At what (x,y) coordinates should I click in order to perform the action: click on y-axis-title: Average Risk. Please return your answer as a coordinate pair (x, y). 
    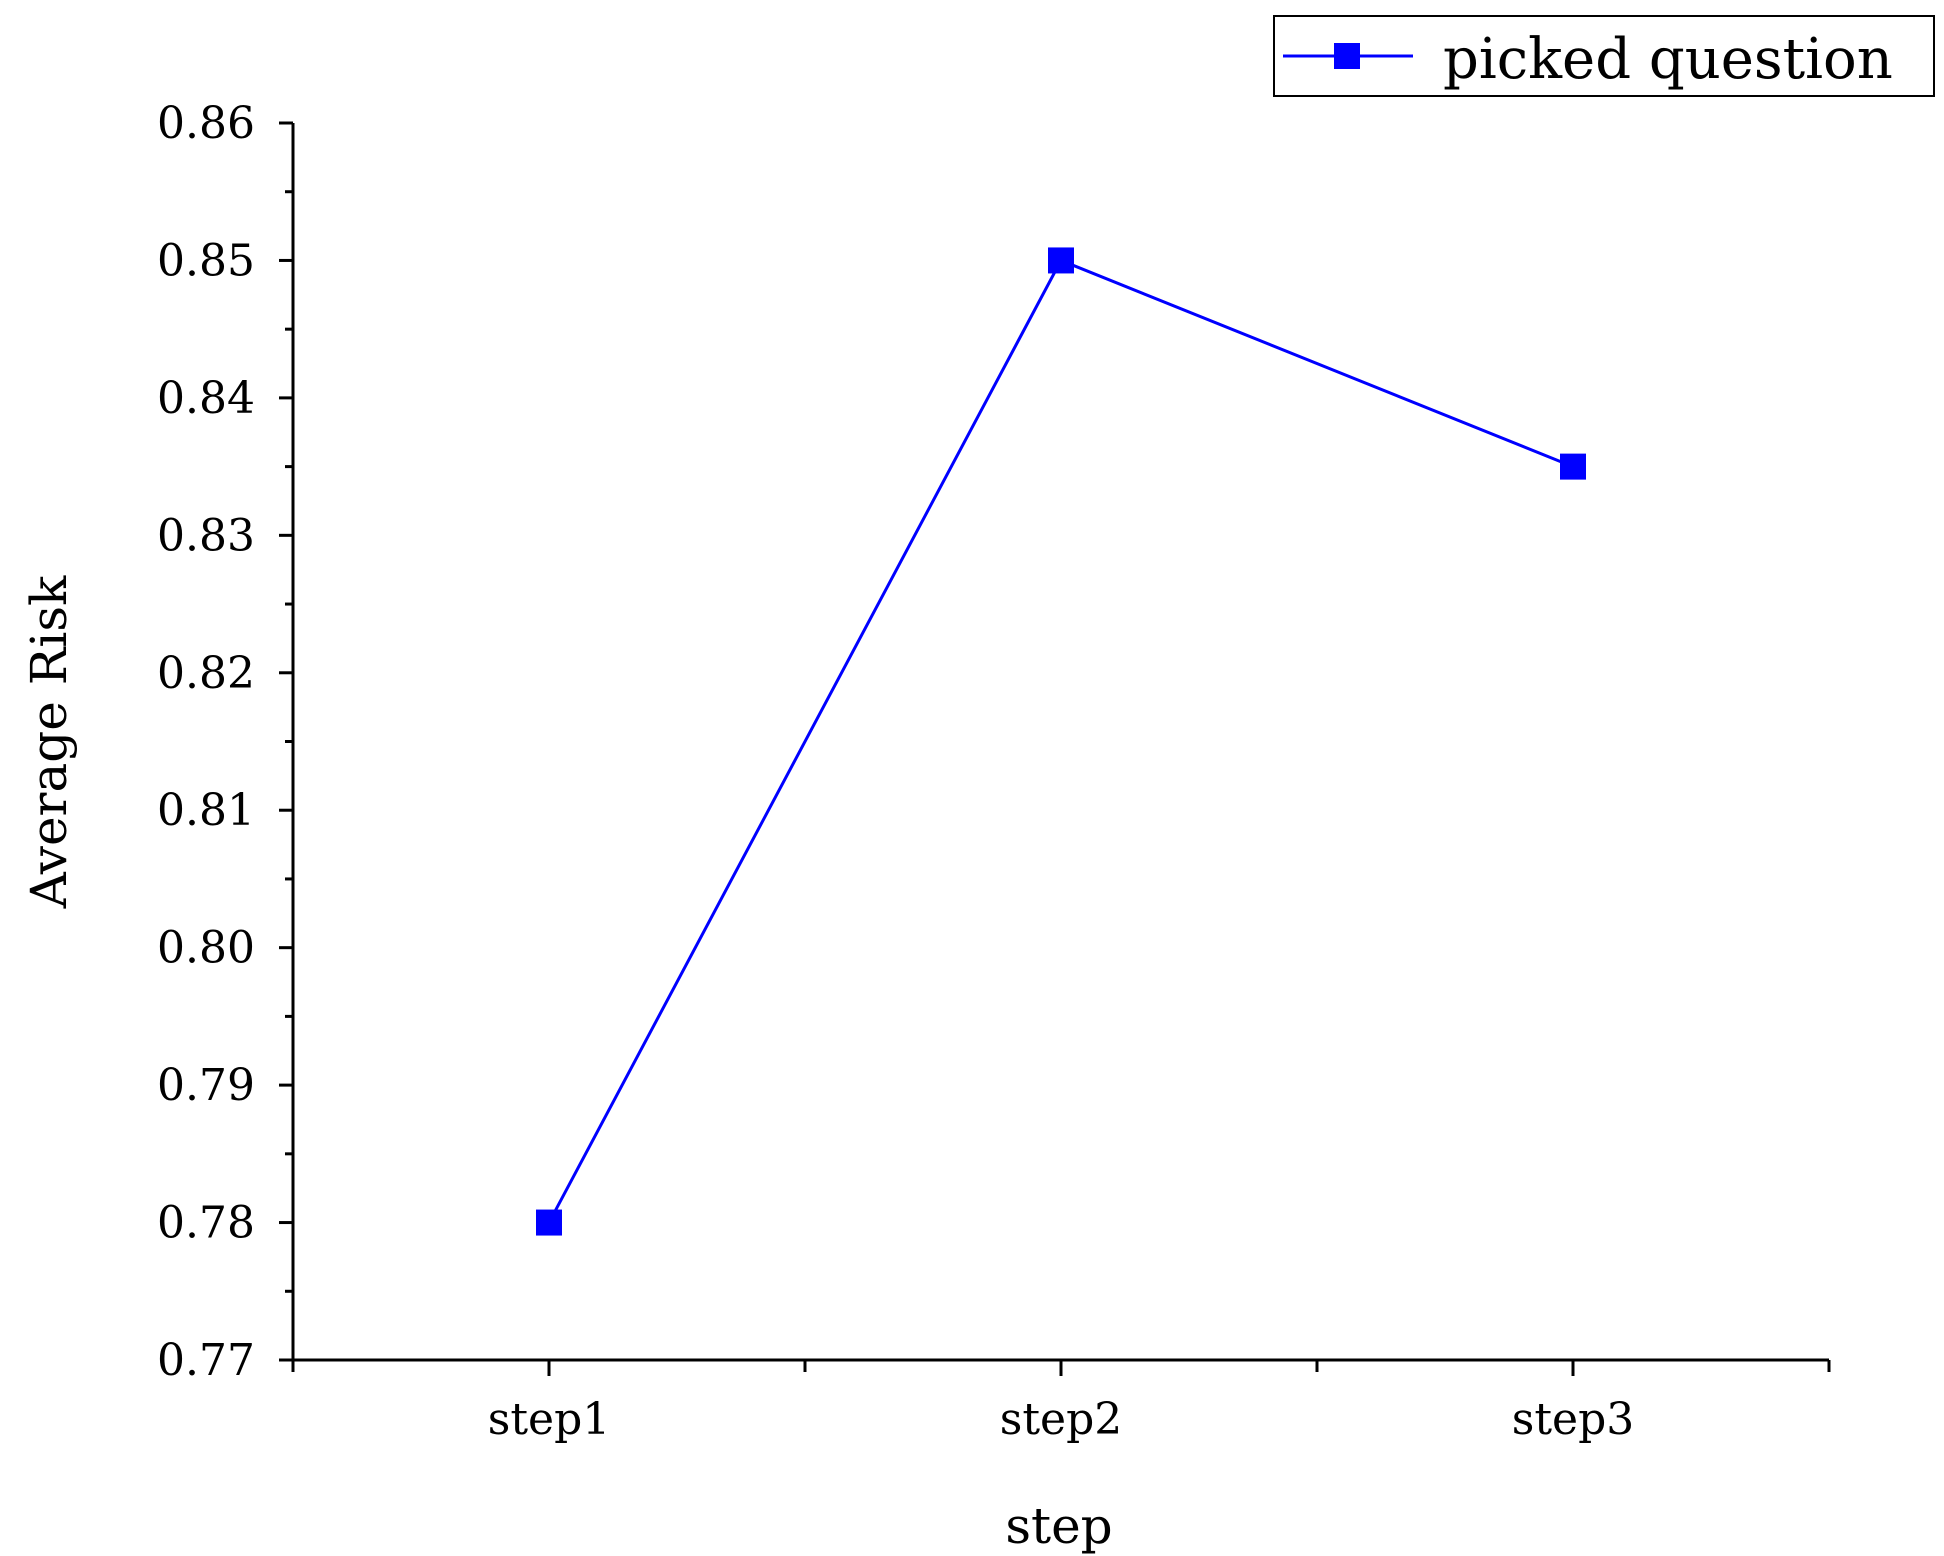
    Looking at the image, I should click on (49, 742).